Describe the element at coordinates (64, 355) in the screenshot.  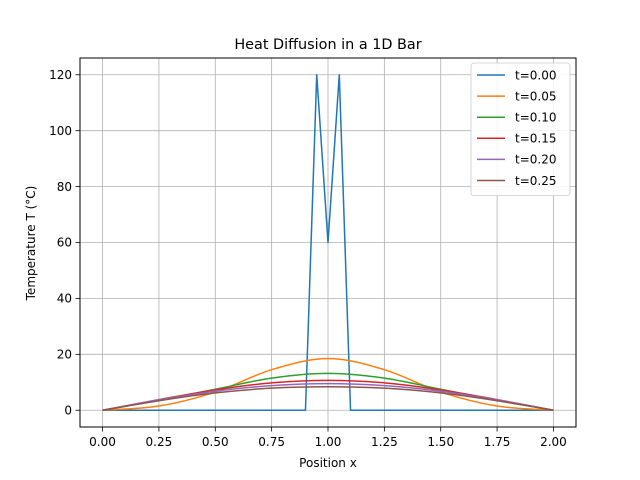
I see `y-tick-label: 20` at that location.